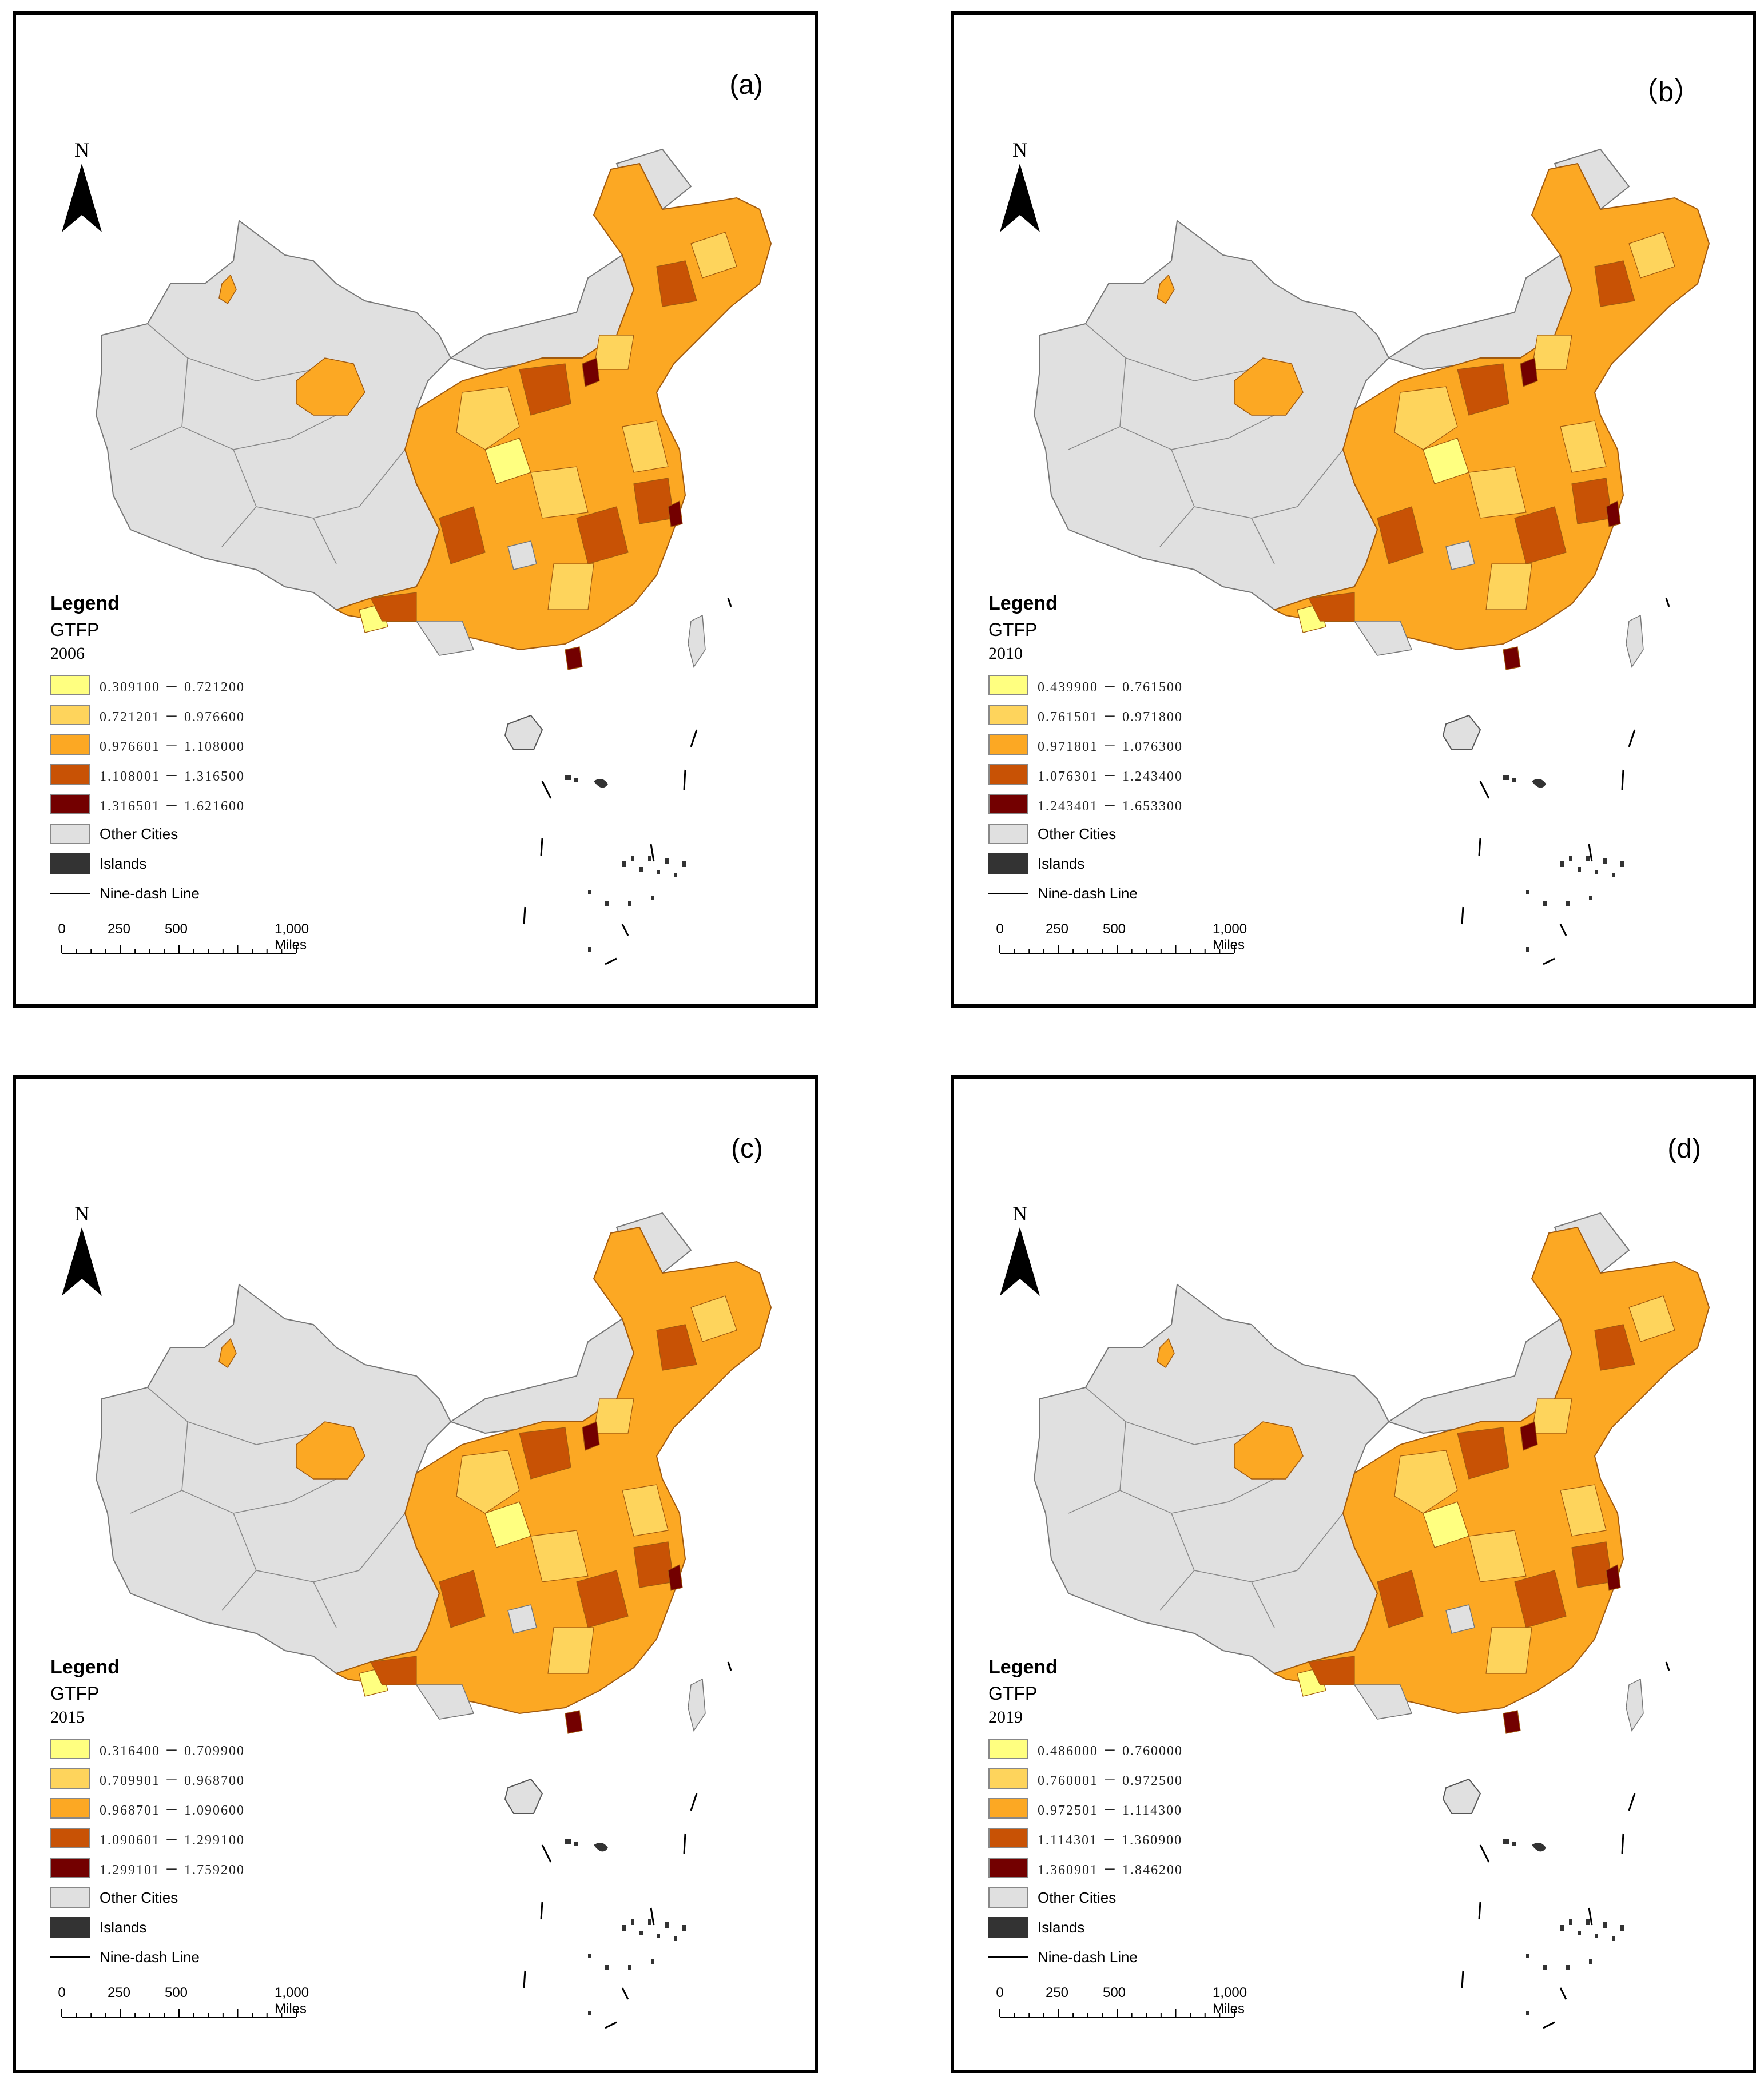 This screenshot has width=1764, height=2084. What do you see at coordinates (179, 949) in the screenshot?
I see `scale-bar-ruler` at bounding box center [179, 949].